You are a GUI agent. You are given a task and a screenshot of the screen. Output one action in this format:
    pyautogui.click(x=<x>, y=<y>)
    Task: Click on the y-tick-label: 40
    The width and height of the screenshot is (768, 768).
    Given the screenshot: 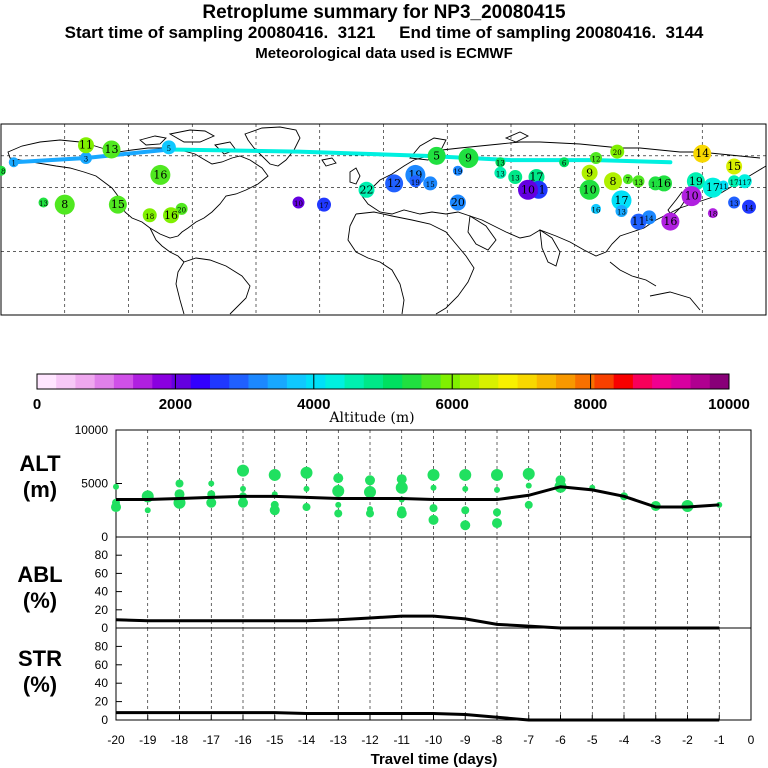 What is the action you would take?
    pyautogui.click(x=102, y=592)
    